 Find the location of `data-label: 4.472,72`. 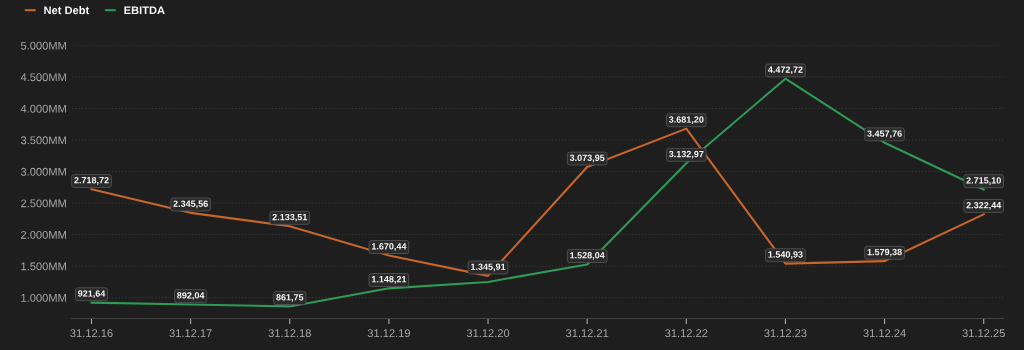

data-label: 4.472,72 is located at coordinates (785, 70).